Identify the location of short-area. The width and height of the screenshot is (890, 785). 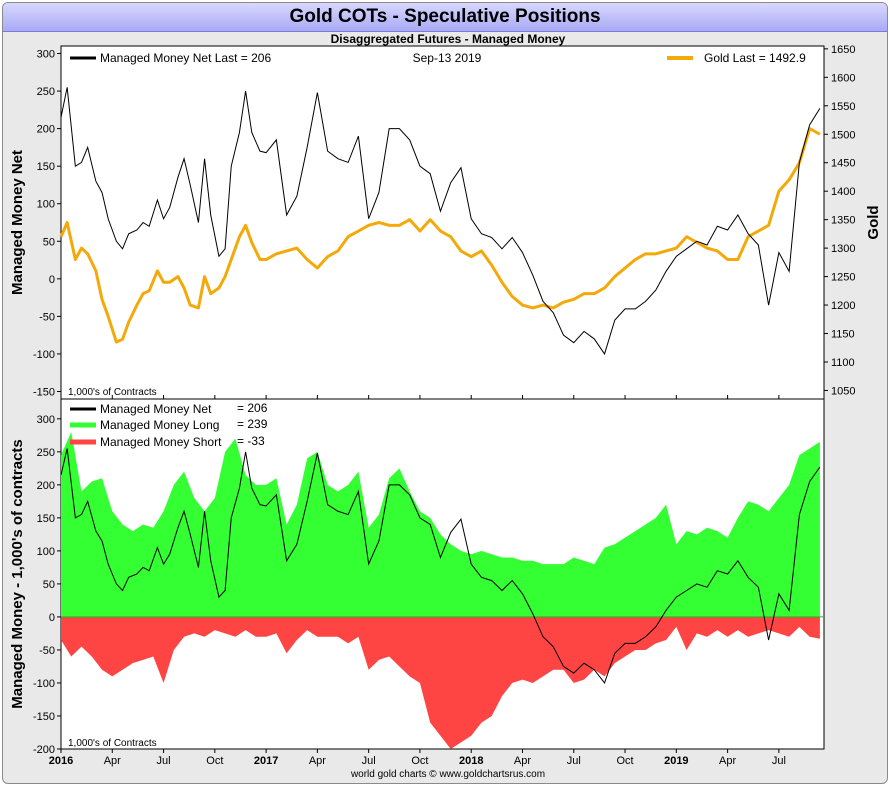
(440, 682).